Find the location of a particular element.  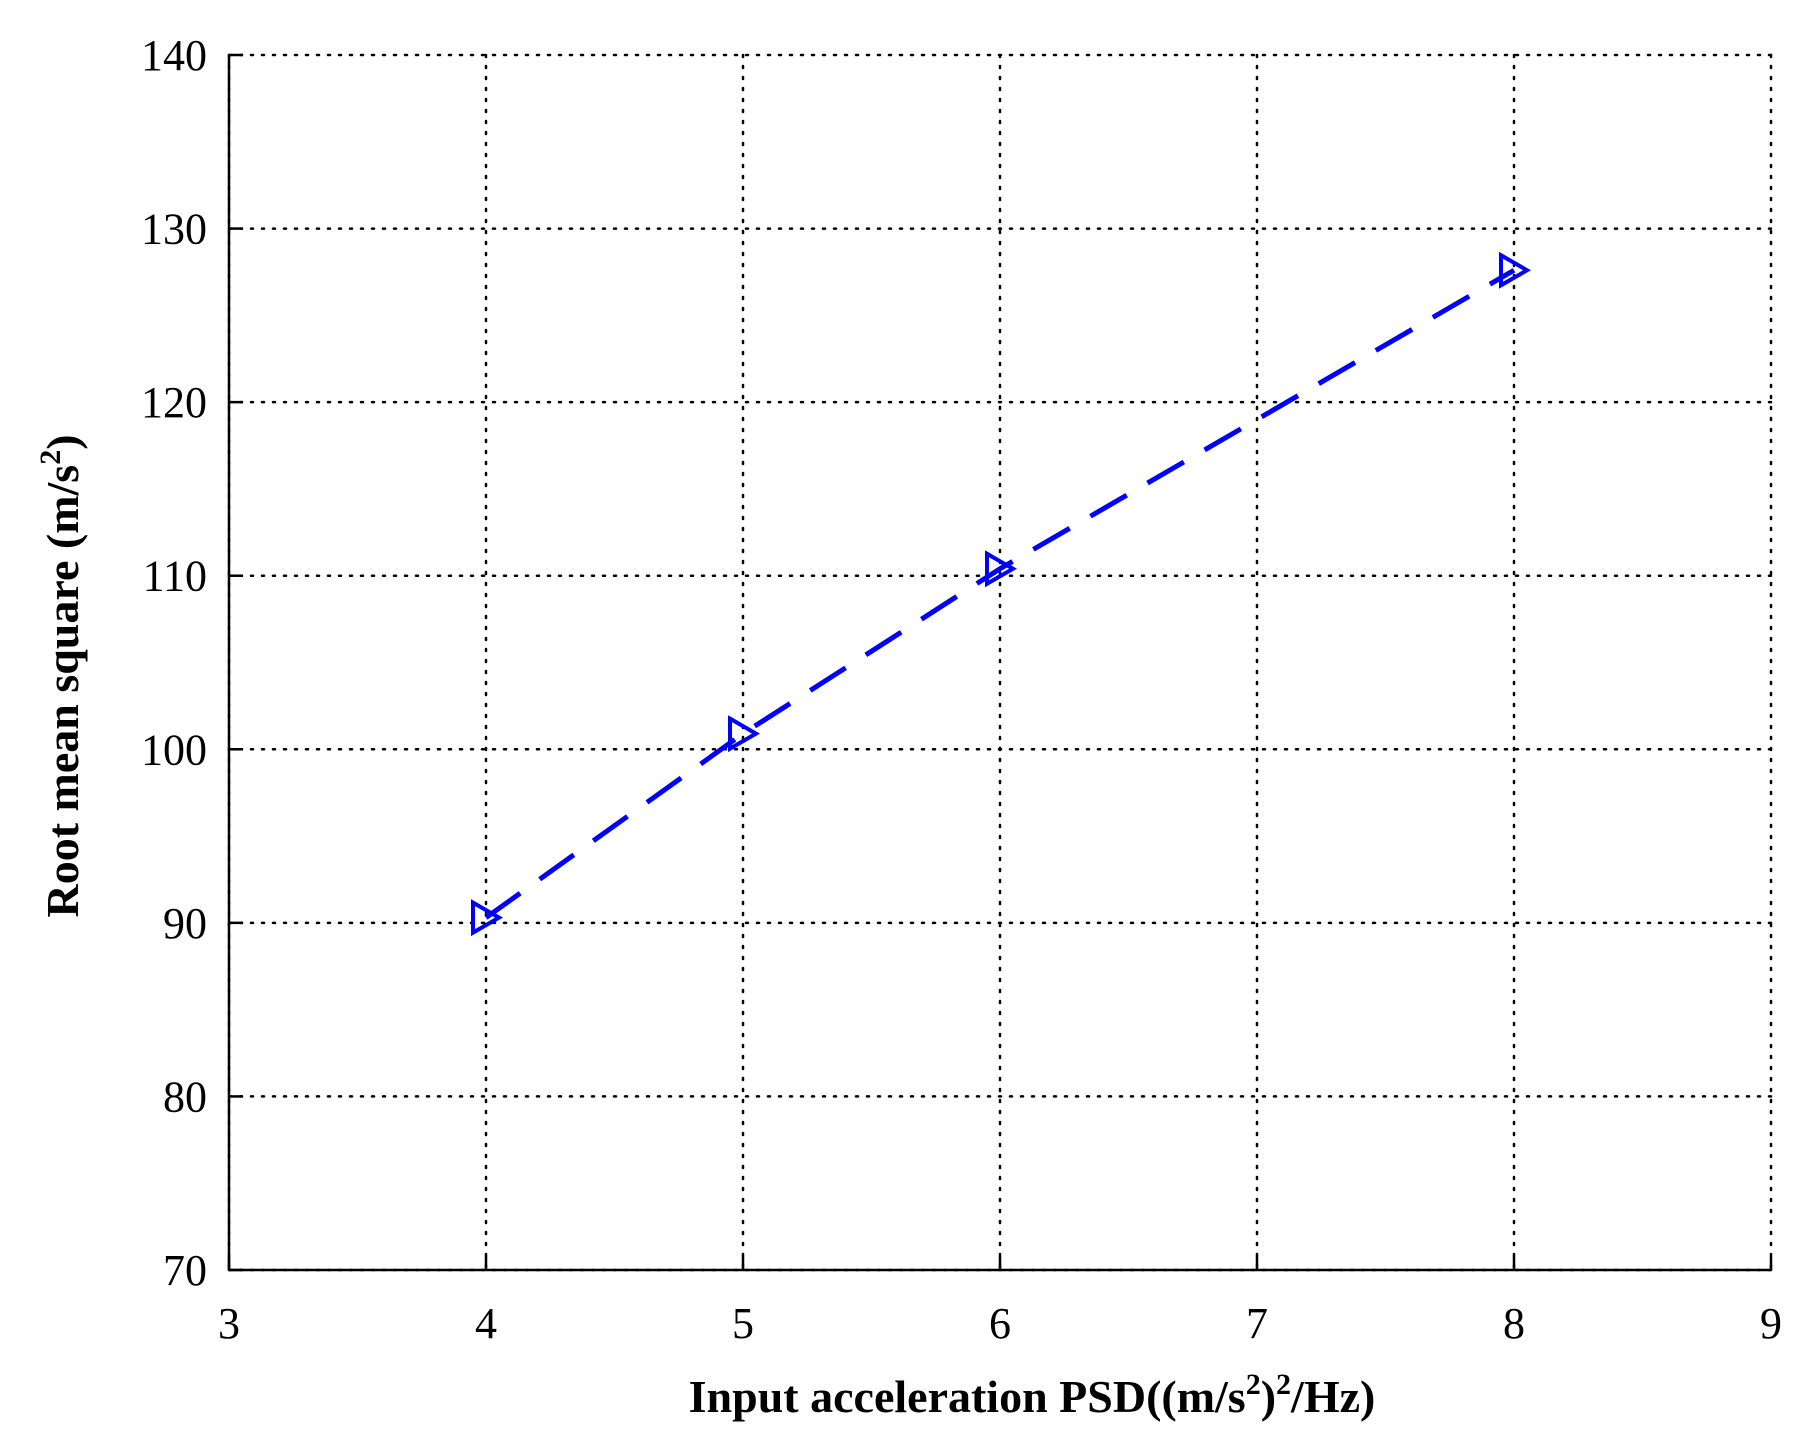

y-axis-title: Root mean square (m/s2) is located at coordinates (61, 675).